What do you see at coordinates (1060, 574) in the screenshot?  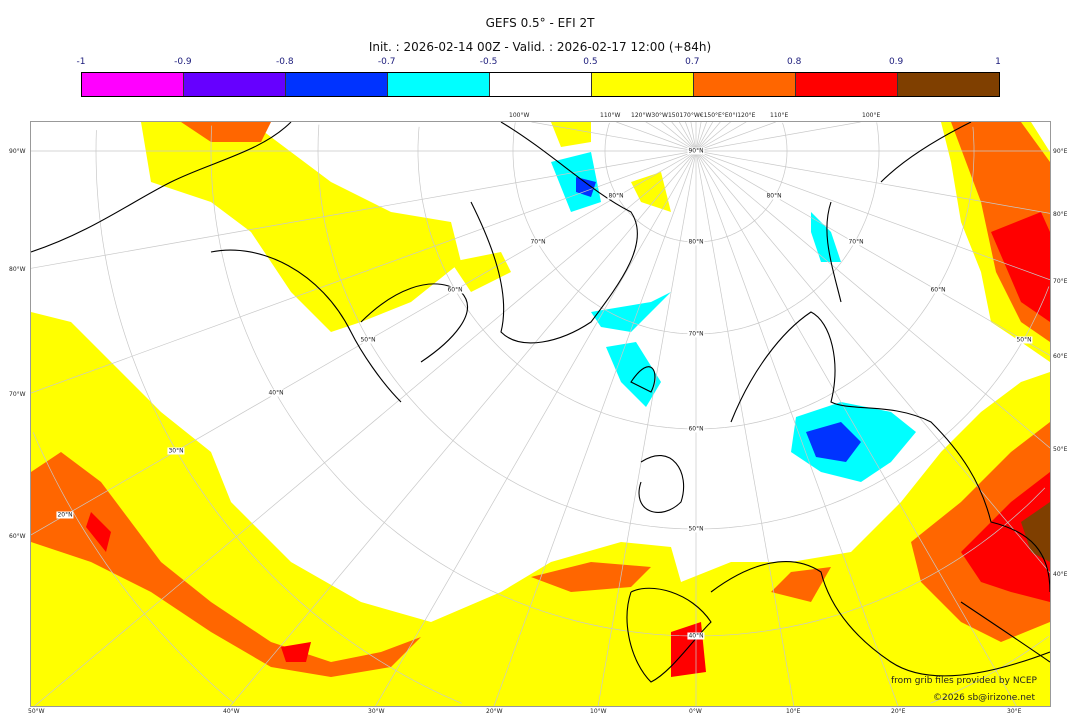 I see `graticule-label: 40°E` at bounding box center [1060, 574].